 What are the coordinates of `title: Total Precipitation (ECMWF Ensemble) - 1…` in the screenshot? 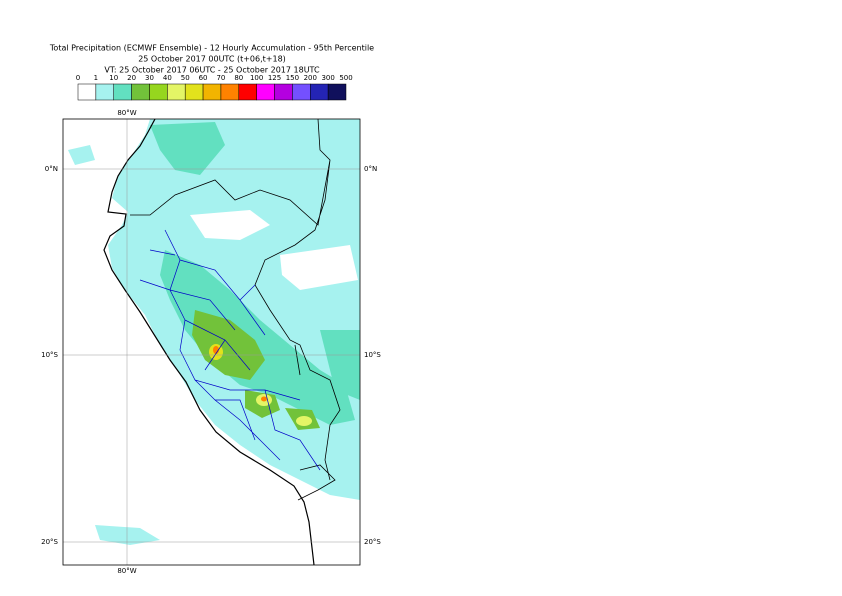 It's located at (211, 48).